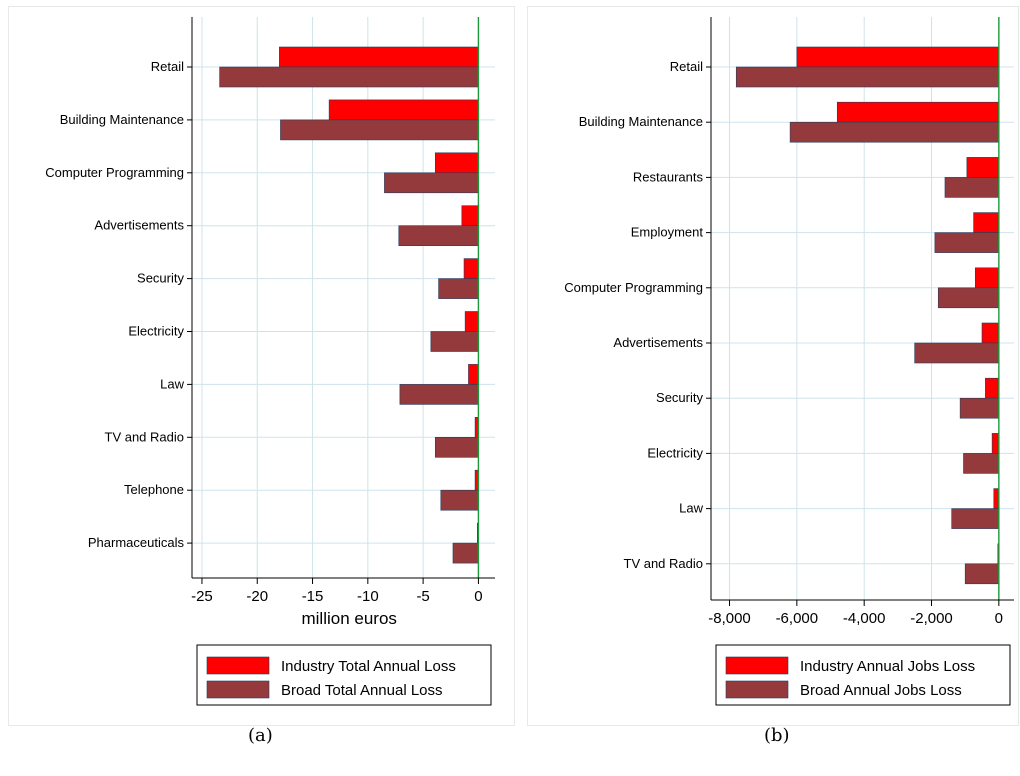 The width and height of the screenshot is (1020, 776). What do you see at coordinates (114, 172) in the screenshot?
I see `category-label-2: Computer Programming` at bounding box center [114, 172].